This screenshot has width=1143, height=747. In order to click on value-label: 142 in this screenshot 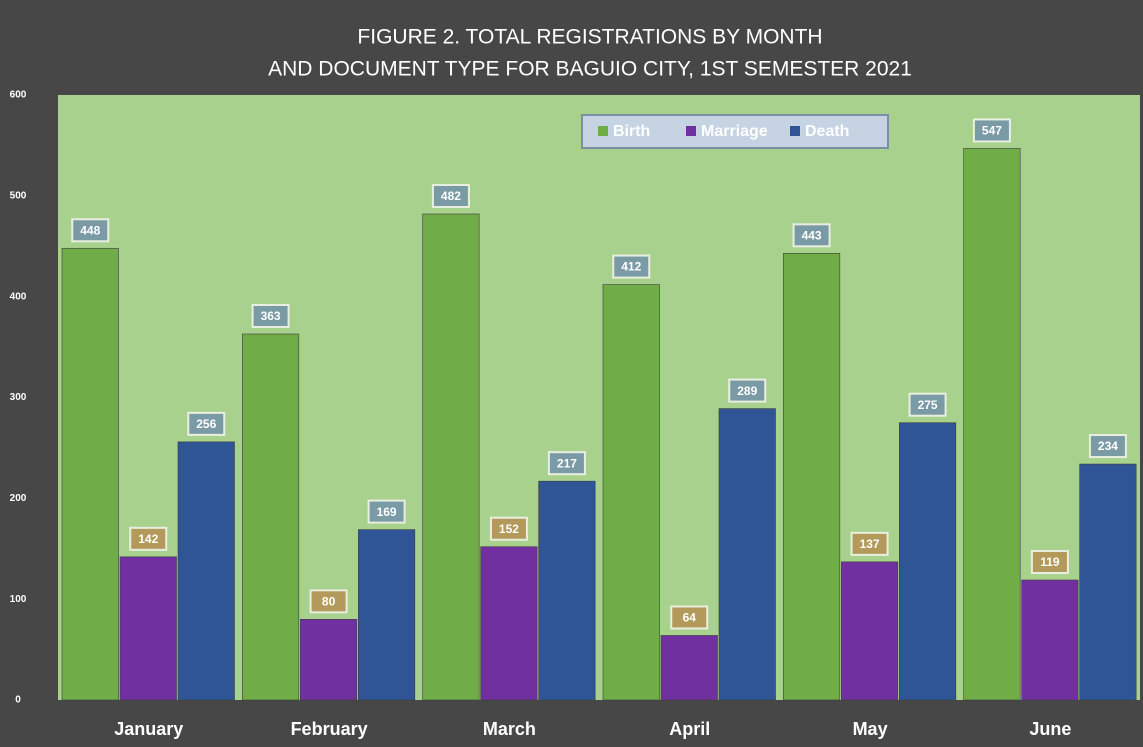, I will do `click(148, 539)`.